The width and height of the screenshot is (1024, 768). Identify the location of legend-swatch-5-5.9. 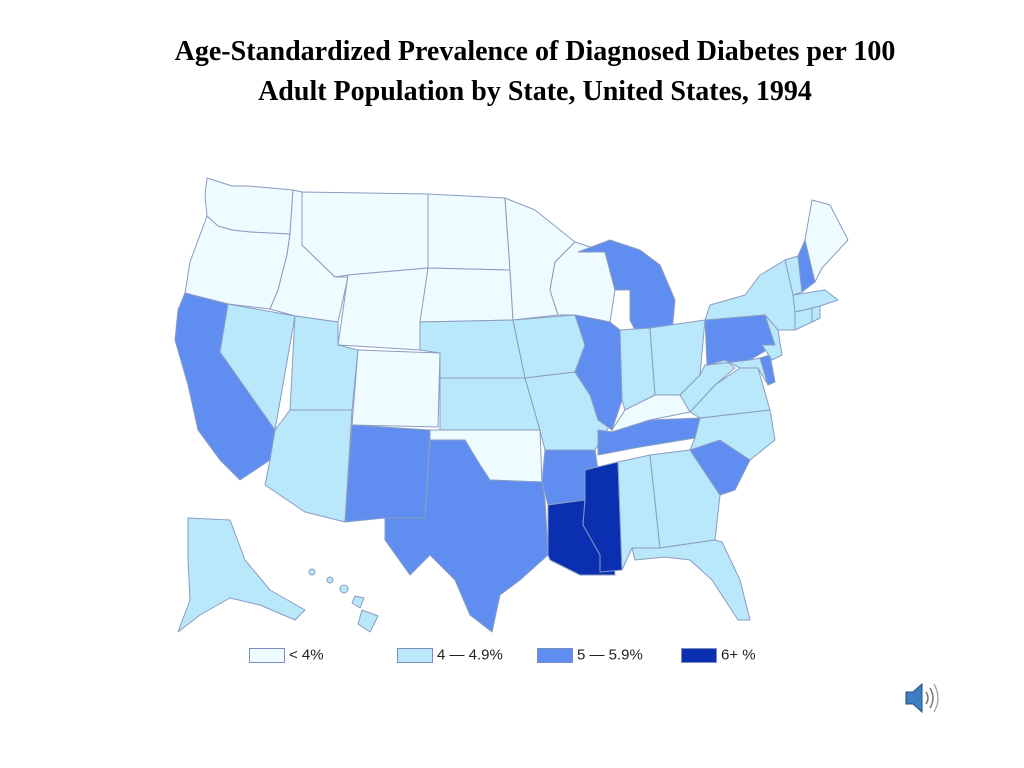
(555, 655).